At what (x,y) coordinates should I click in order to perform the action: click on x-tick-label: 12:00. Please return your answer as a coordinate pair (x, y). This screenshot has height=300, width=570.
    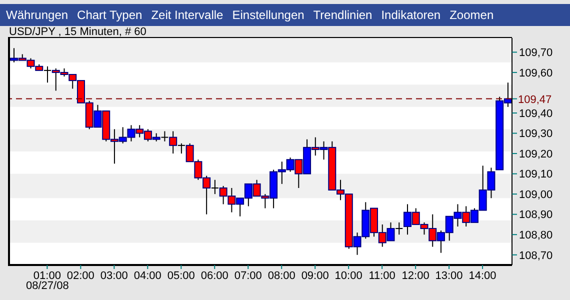
    Looking at the image, I should click on (416, 276).